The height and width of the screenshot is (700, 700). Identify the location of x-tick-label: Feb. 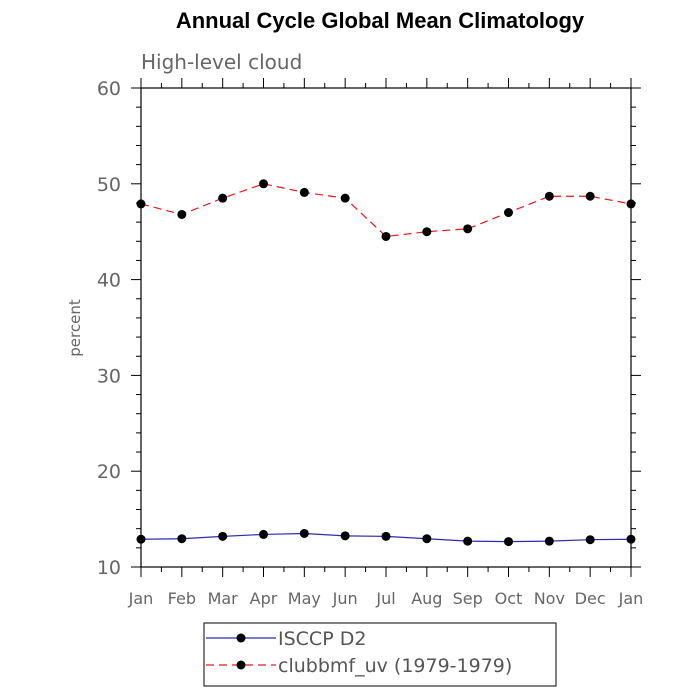
(182, 598).